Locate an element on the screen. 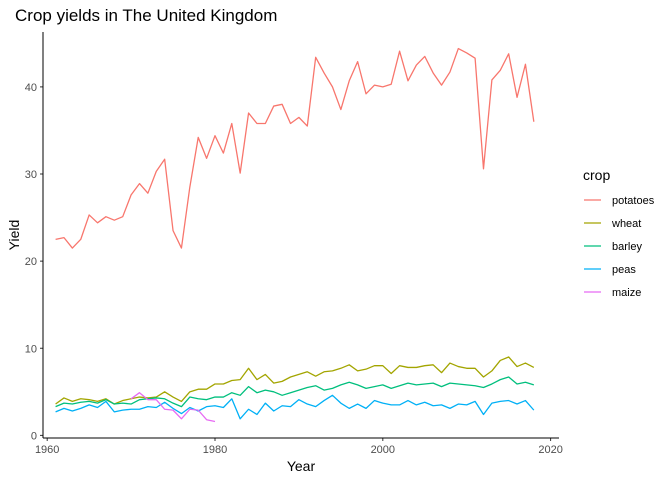  x-axis-ticks: 1960 1980 2000 2020 is located at coordinates (299, 447).